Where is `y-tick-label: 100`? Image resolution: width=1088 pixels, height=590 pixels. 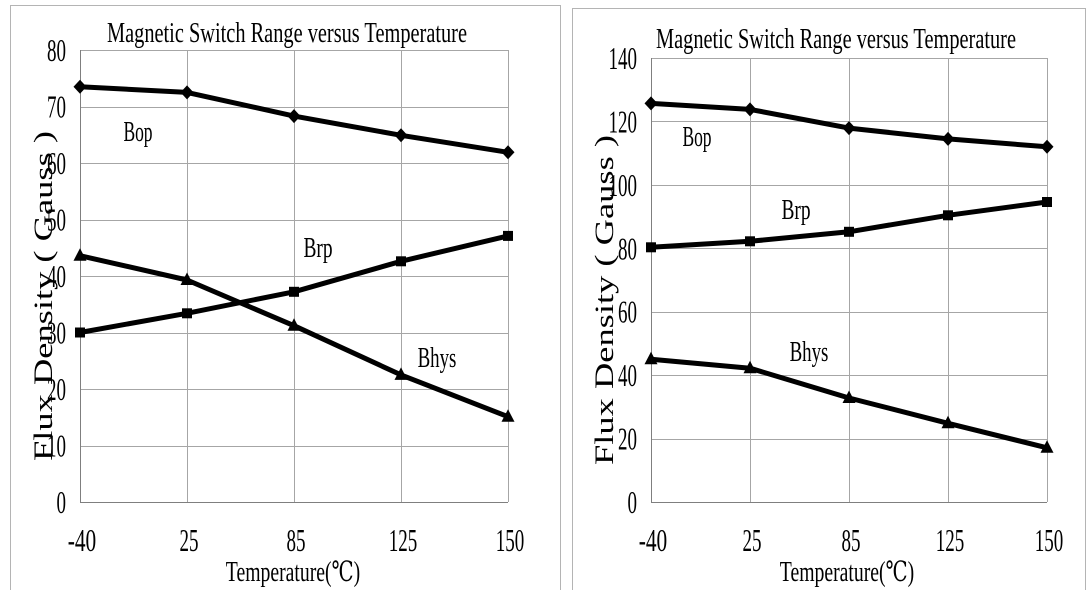 y-tick-label: 100 is located at coordinates (623, 185).